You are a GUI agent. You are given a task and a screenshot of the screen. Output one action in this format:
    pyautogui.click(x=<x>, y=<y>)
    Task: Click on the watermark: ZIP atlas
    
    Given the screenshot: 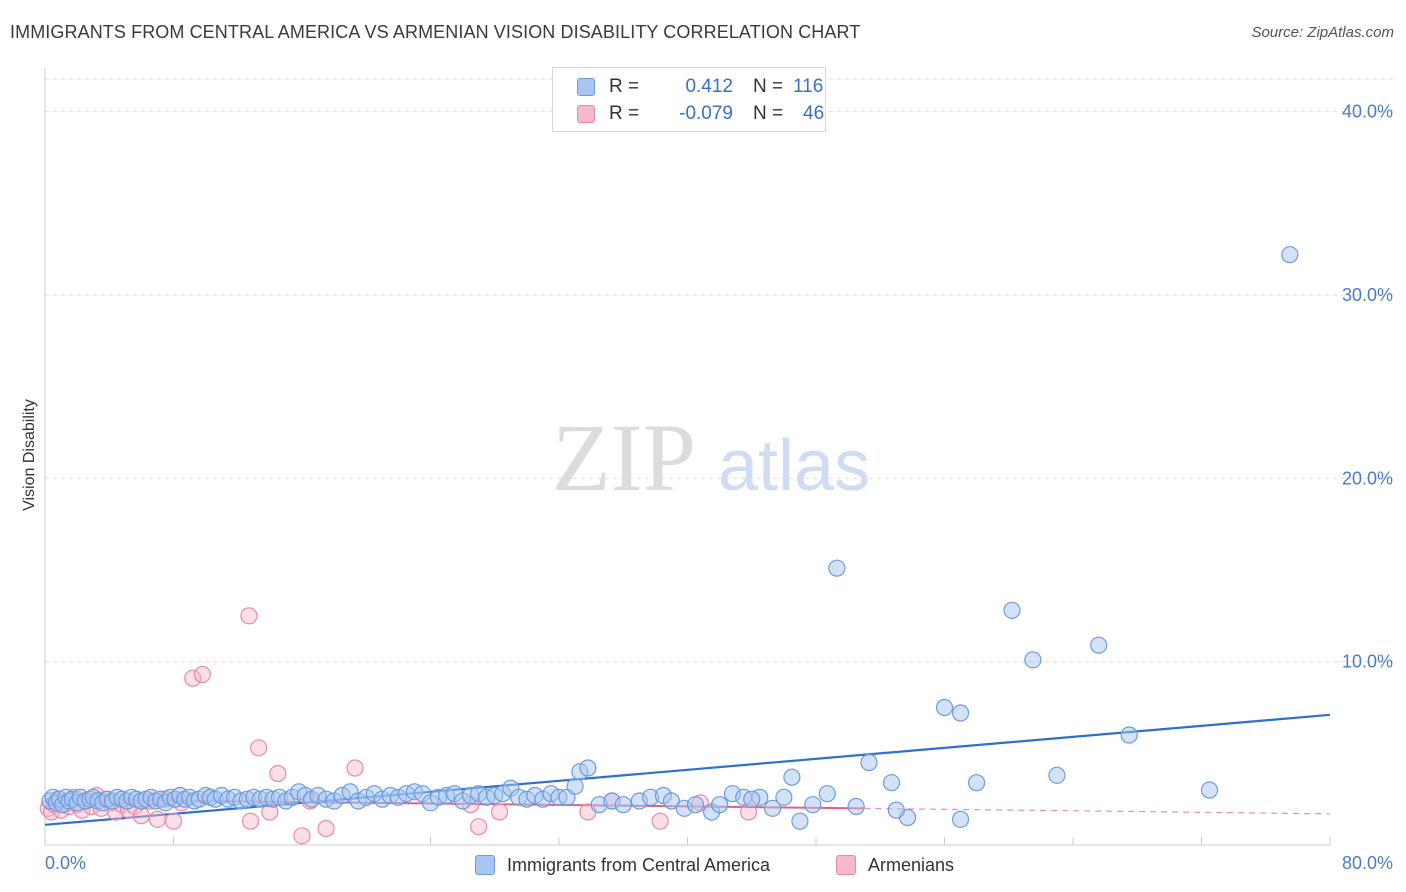 What is the action you would take?
    pyautogui.click(x=711, y=457)
    